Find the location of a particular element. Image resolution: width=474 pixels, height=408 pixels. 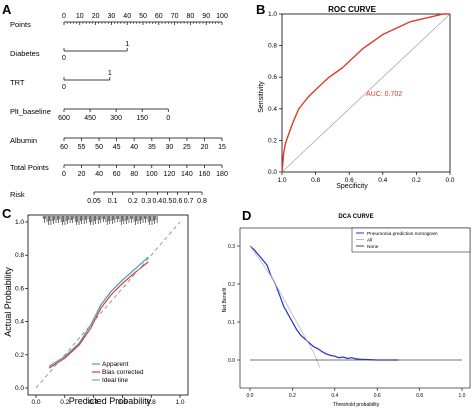

roc-x-tick-label: 0.6 is located at coordinates (349, 180).